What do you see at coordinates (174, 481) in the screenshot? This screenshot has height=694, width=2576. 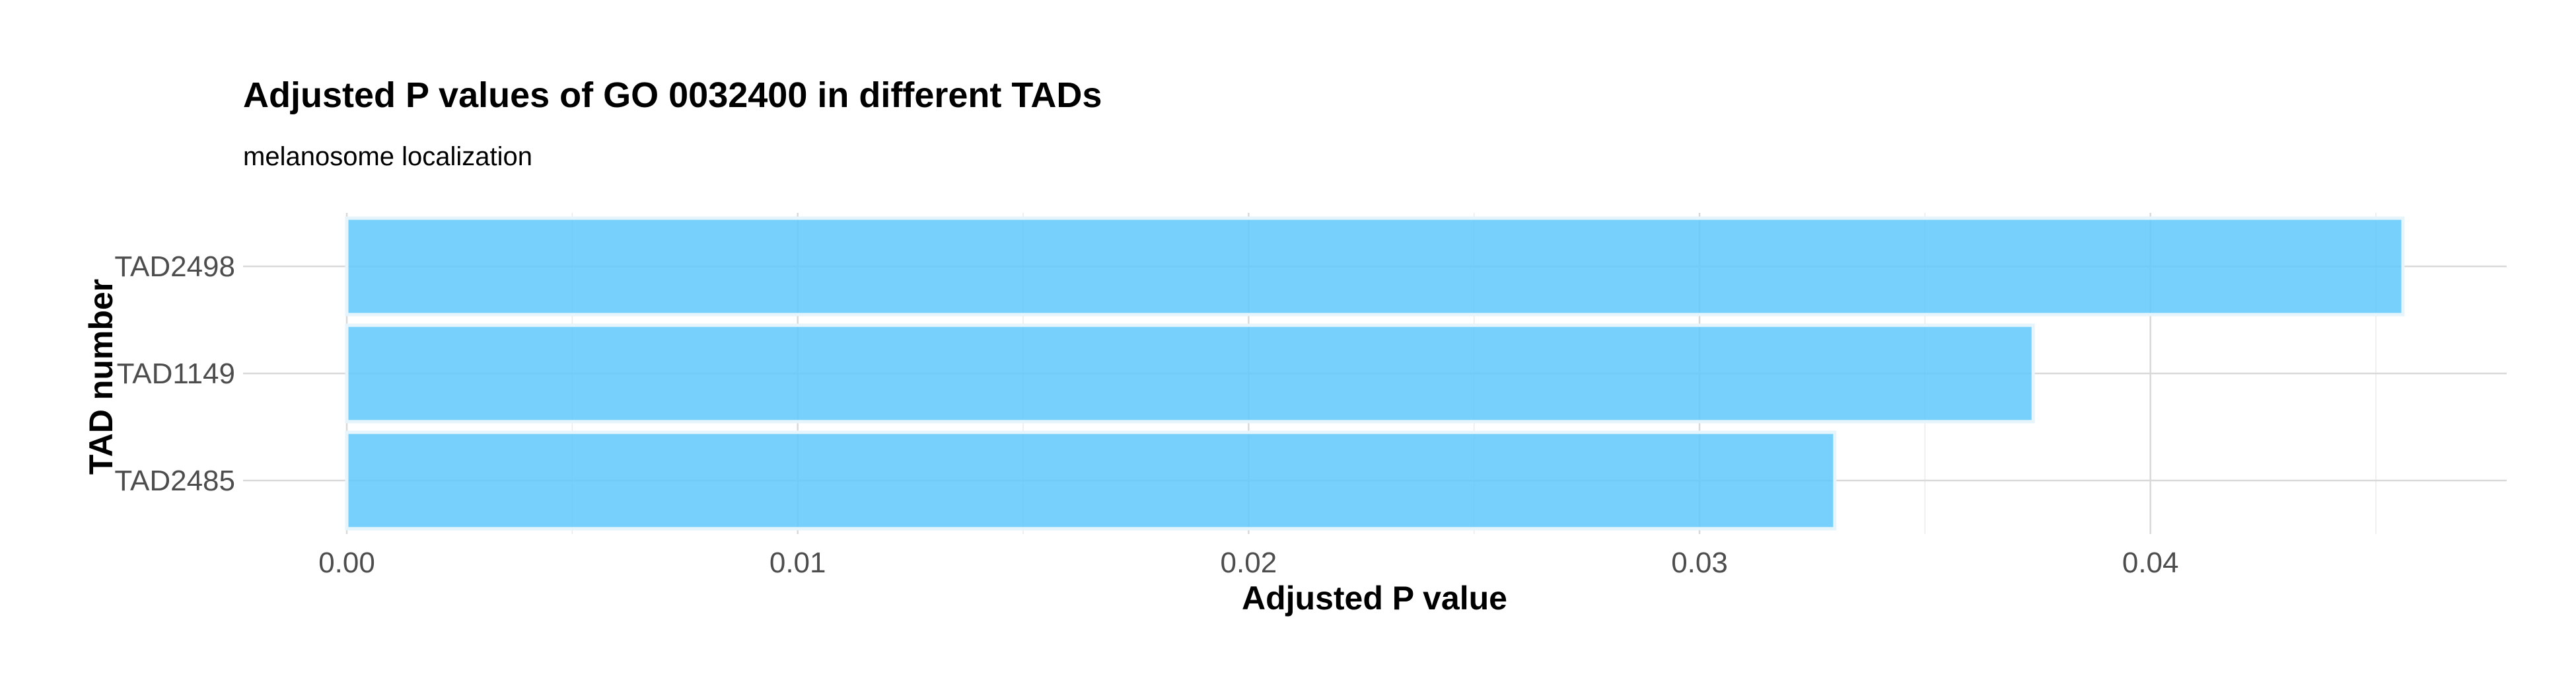 I see `y-tick-label: TAD2485` at bounding box center [174, 481].